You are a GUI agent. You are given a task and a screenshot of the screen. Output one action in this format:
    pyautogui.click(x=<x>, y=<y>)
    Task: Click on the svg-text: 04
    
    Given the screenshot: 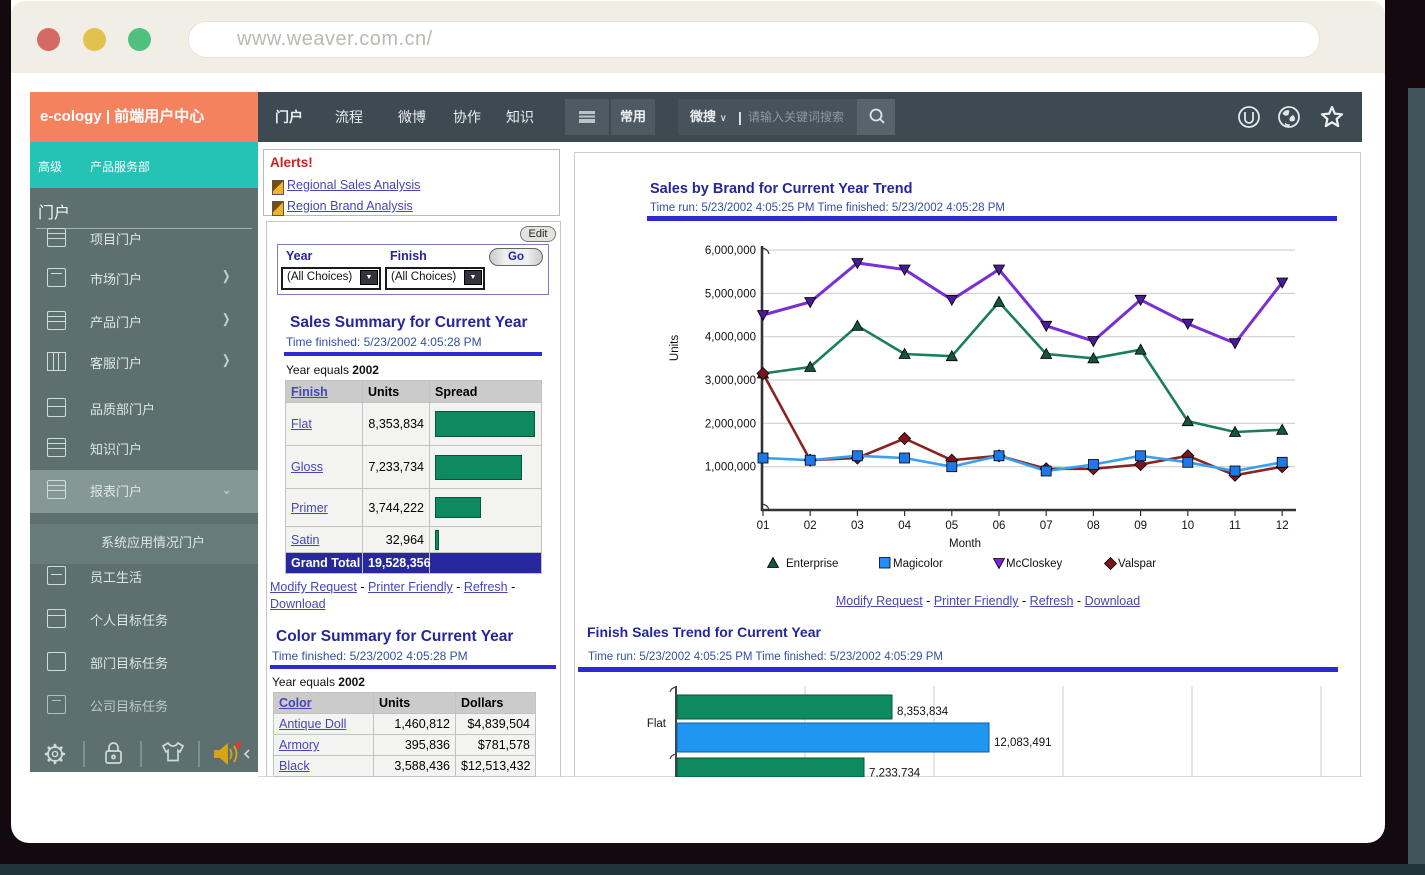 What is the action you would take?
    pyautogui.click(x=904, y=526)
    